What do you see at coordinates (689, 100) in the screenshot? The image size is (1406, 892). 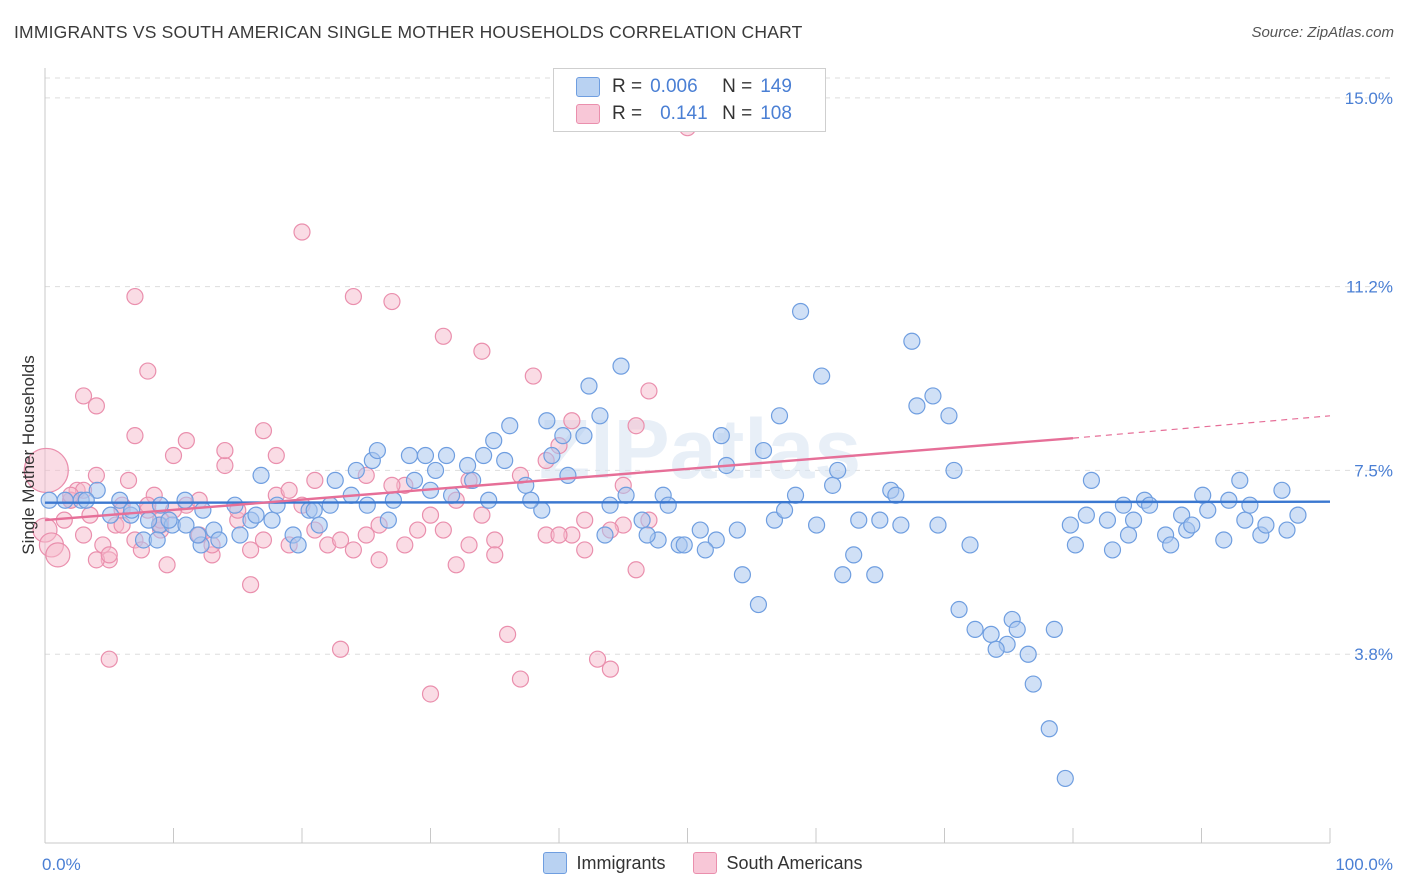 I see `stats-legend: R = 0.006 N = 149 R = 0.141 N = 108` at bounding box center [689, 100].